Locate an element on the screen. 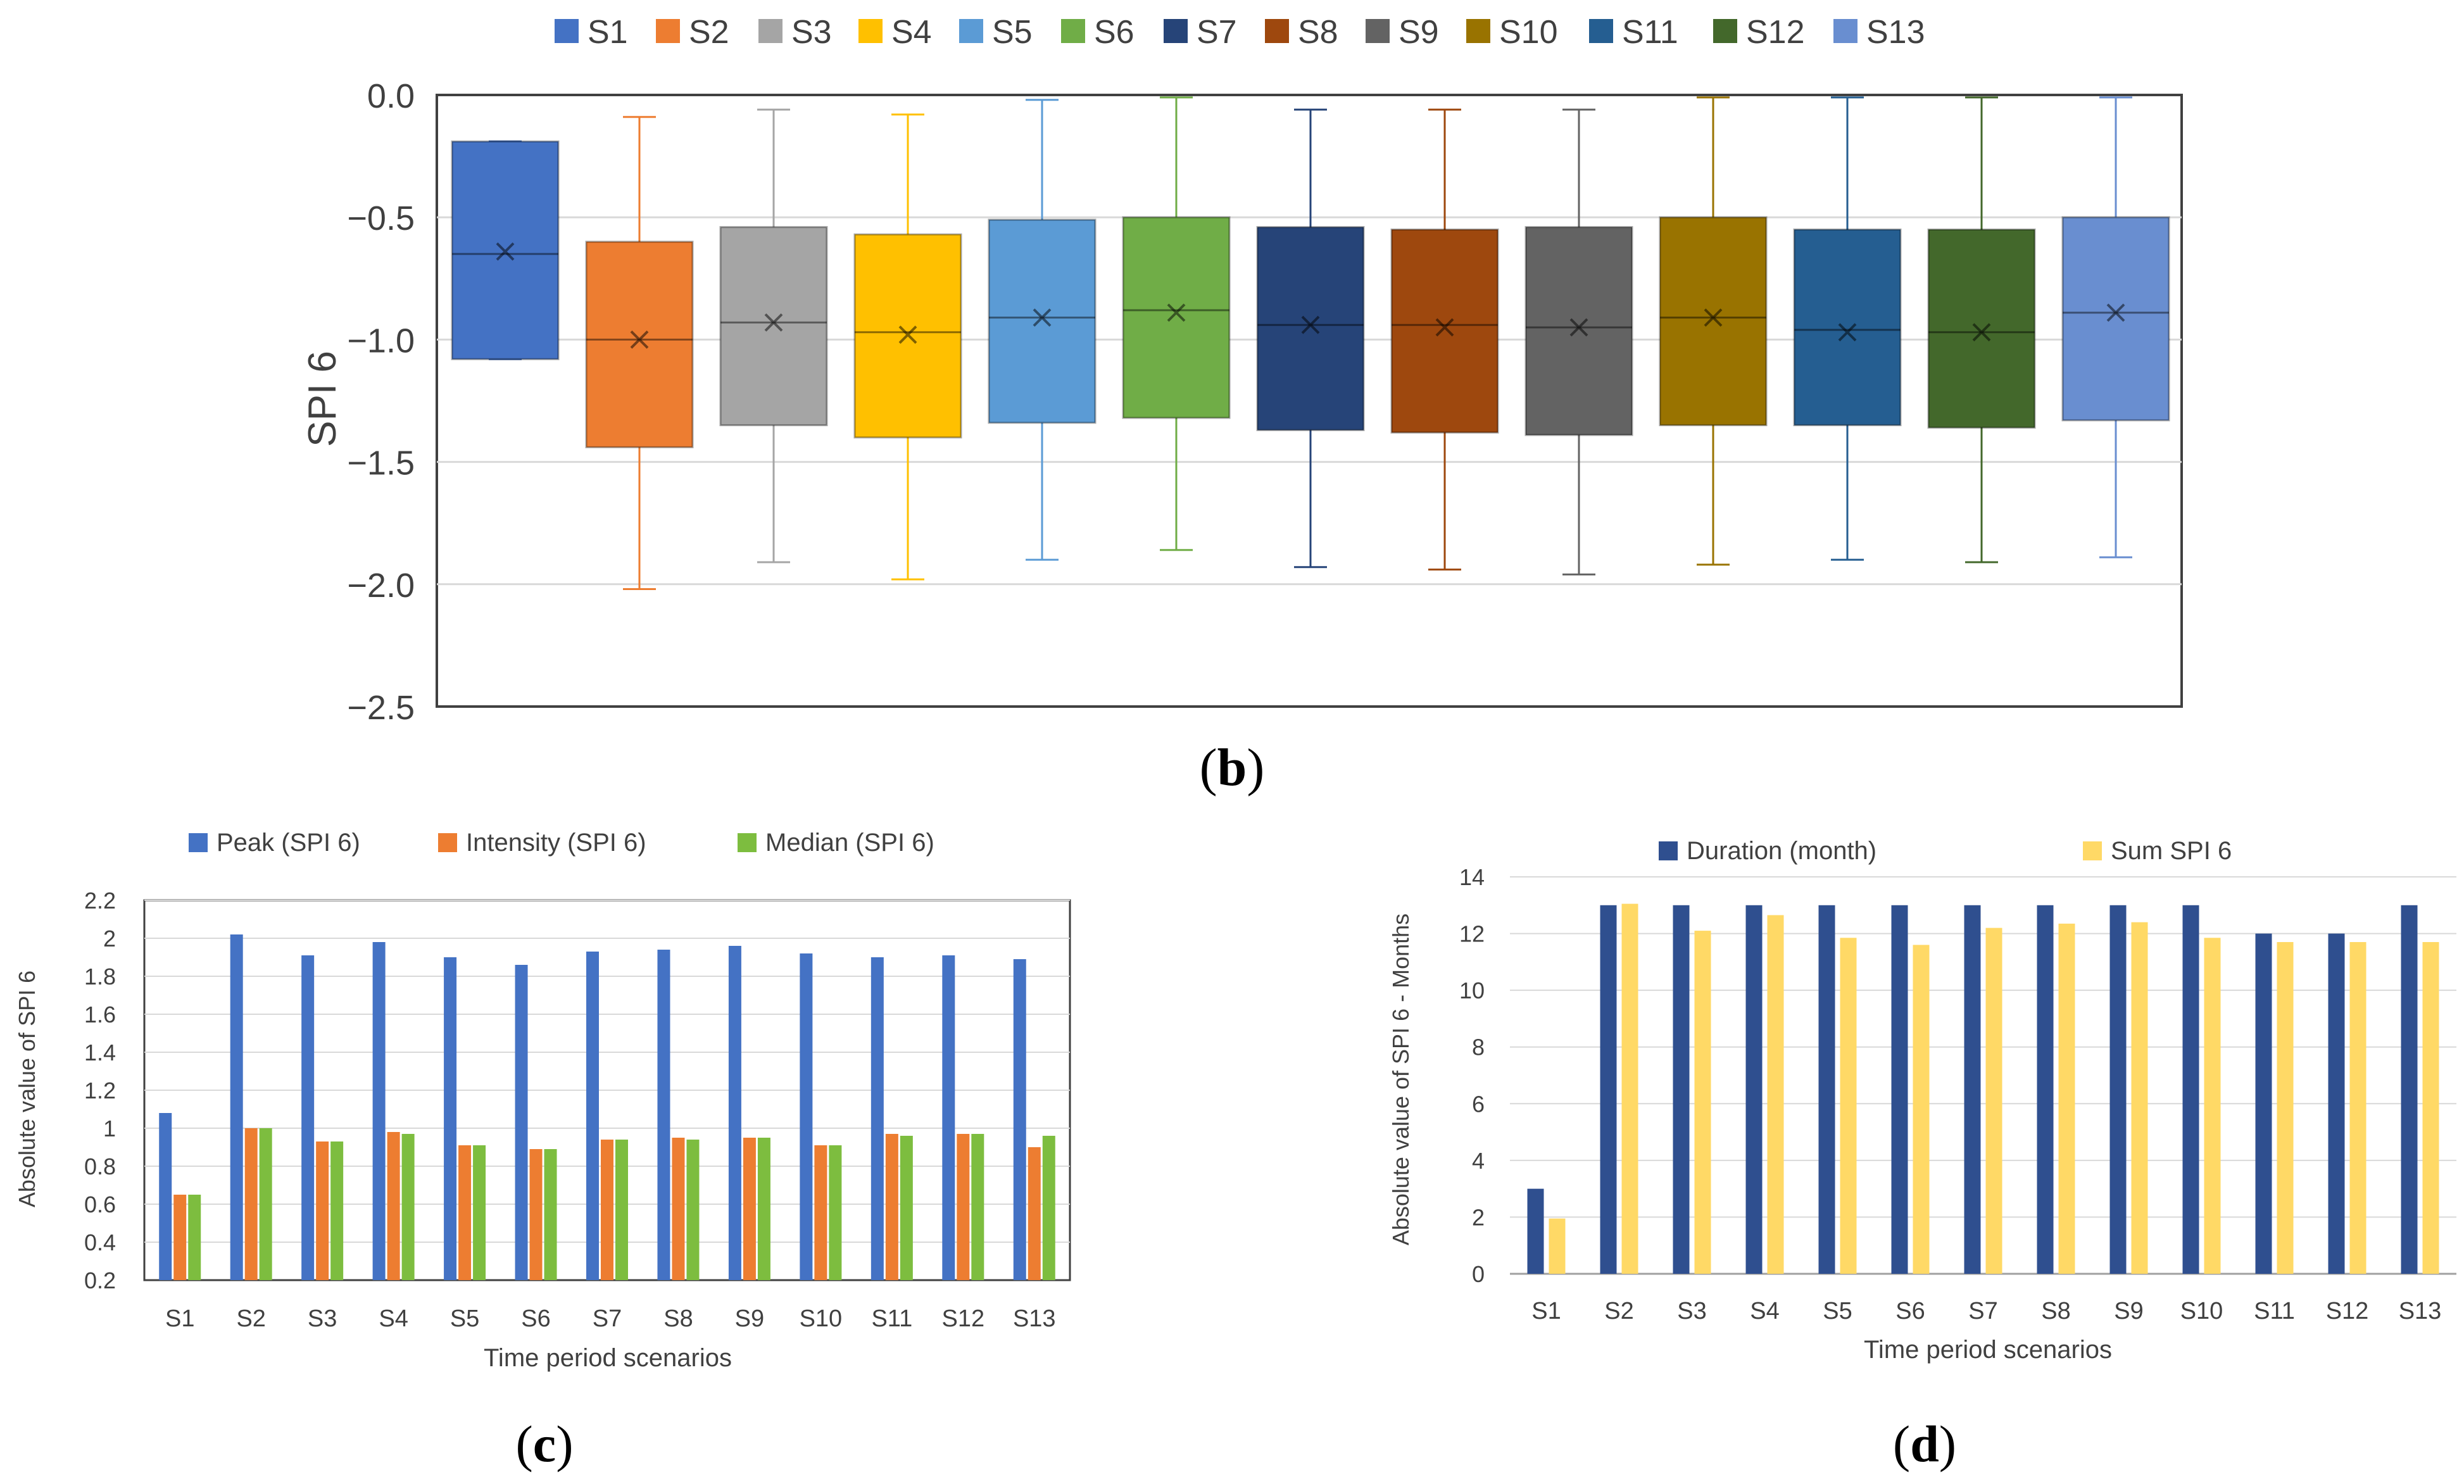  legend-label-s9: S9 is located at coordinates (1419, 32).